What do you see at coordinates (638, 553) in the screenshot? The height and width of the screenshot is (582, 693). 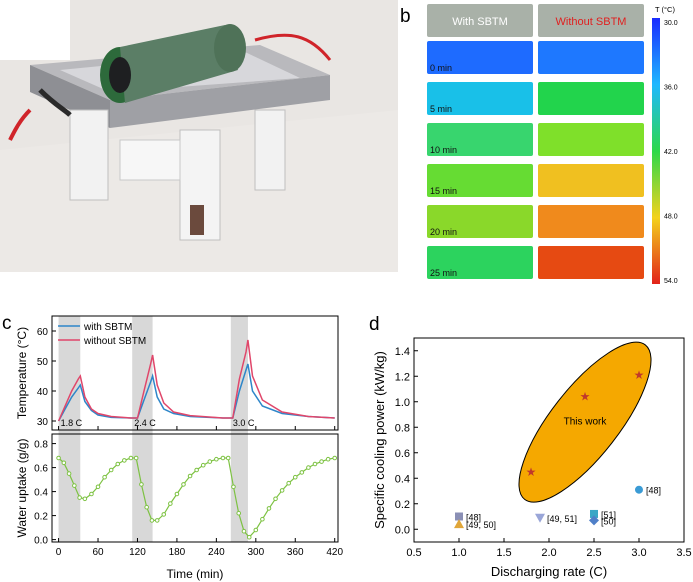 I see `x-tick-label: 3.0` at bounding box center [638, 553].